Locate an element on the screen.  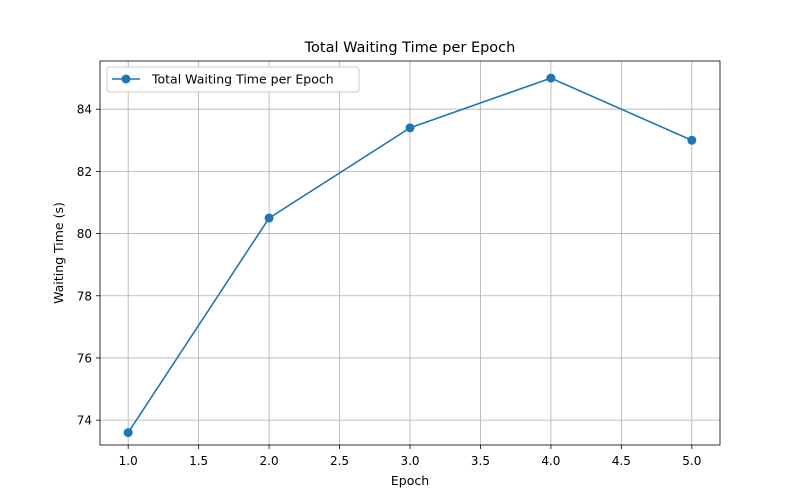
y-tick-label: 80 is located at coordinates (84, 234).